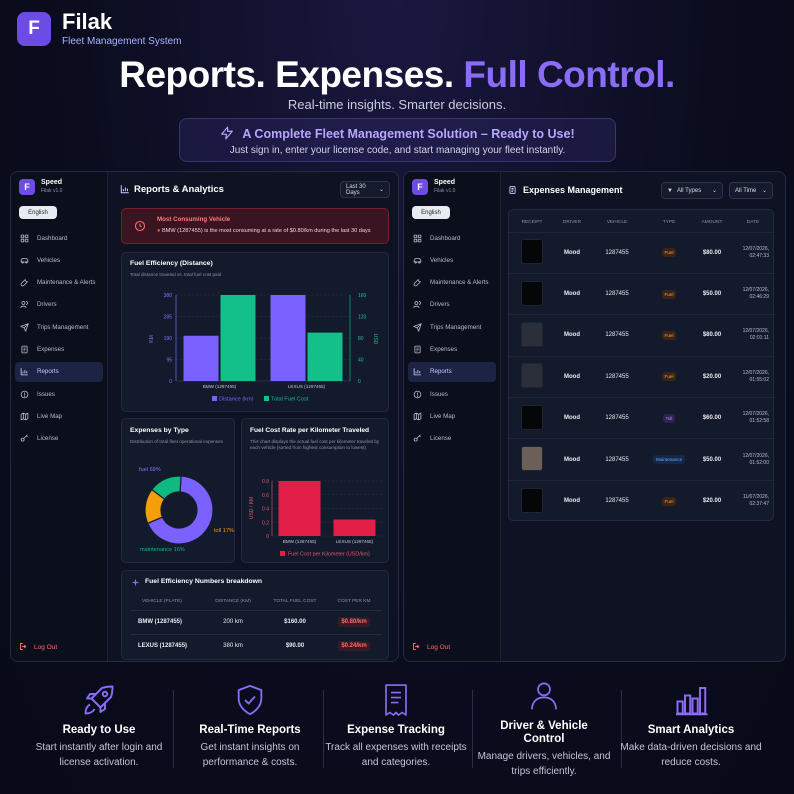 This screenshot has width=794, height=794. I want to click on bar-fuel-cost, so click(238, 338).